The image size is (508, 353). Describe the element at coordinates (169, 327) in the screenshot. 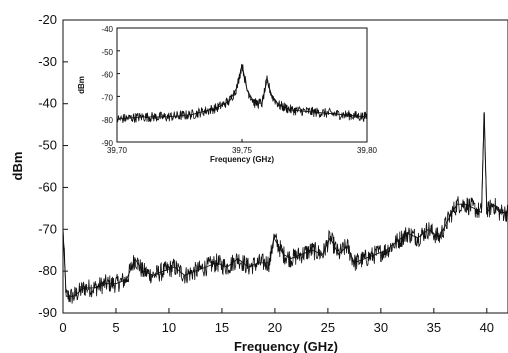

I see `x-tick-label: 10` at that location.